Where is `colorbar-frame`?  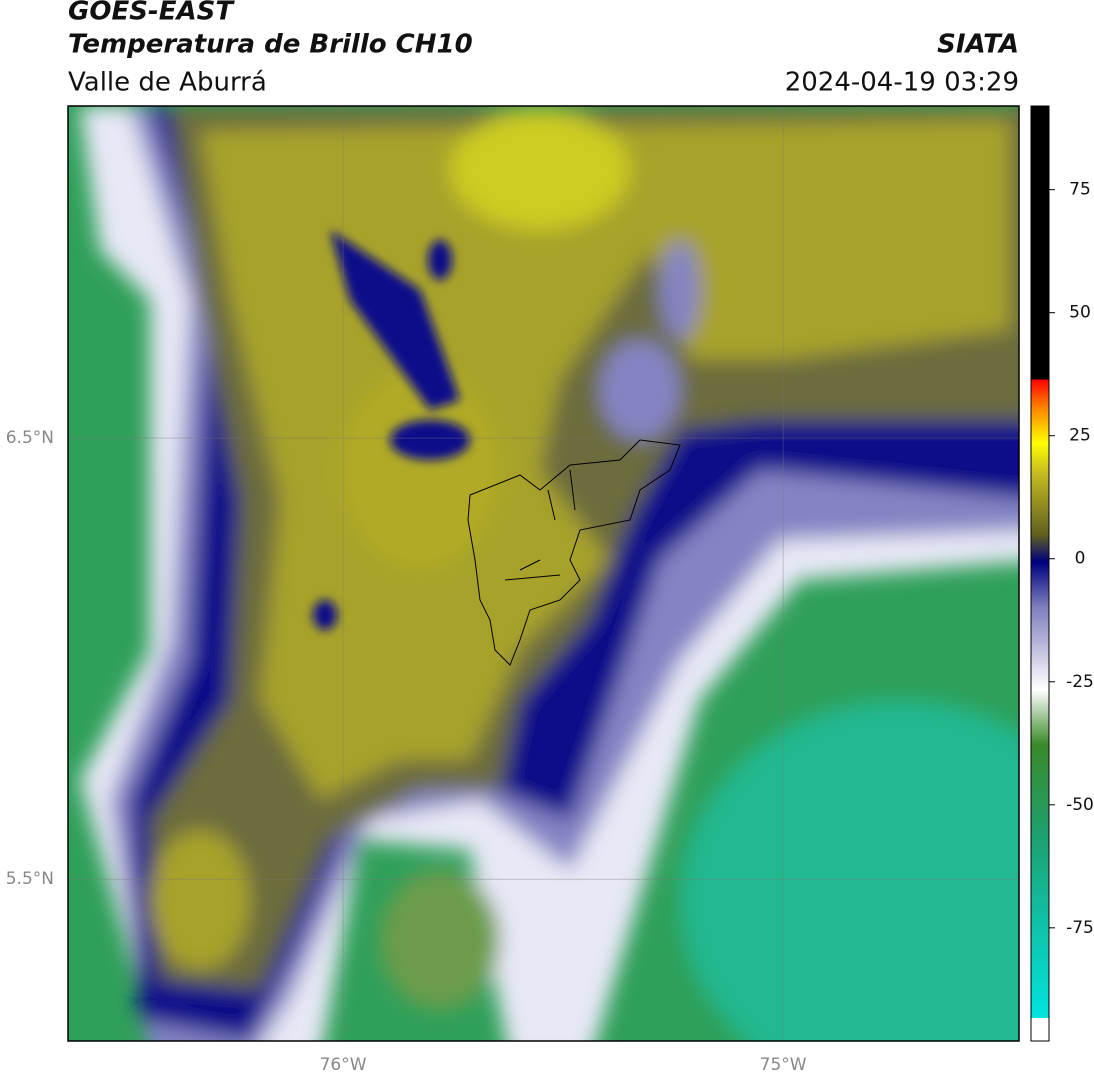 colorbar-frame is located at coordinates (1040, 573).